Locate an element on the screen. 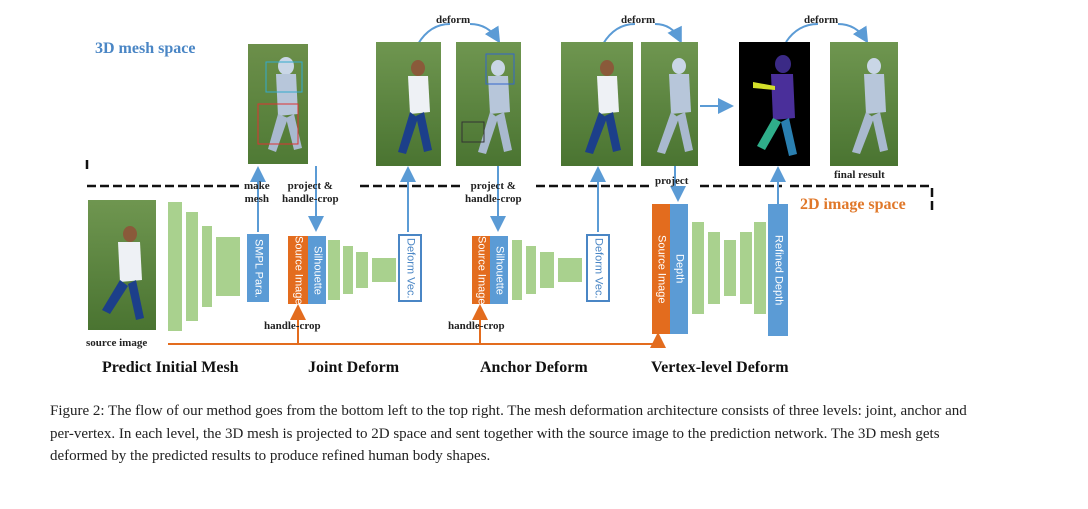 This screenshot has width=1088, height=509. deform-vec-block-2: Deform Vec. is located at coordinates (598, 268).